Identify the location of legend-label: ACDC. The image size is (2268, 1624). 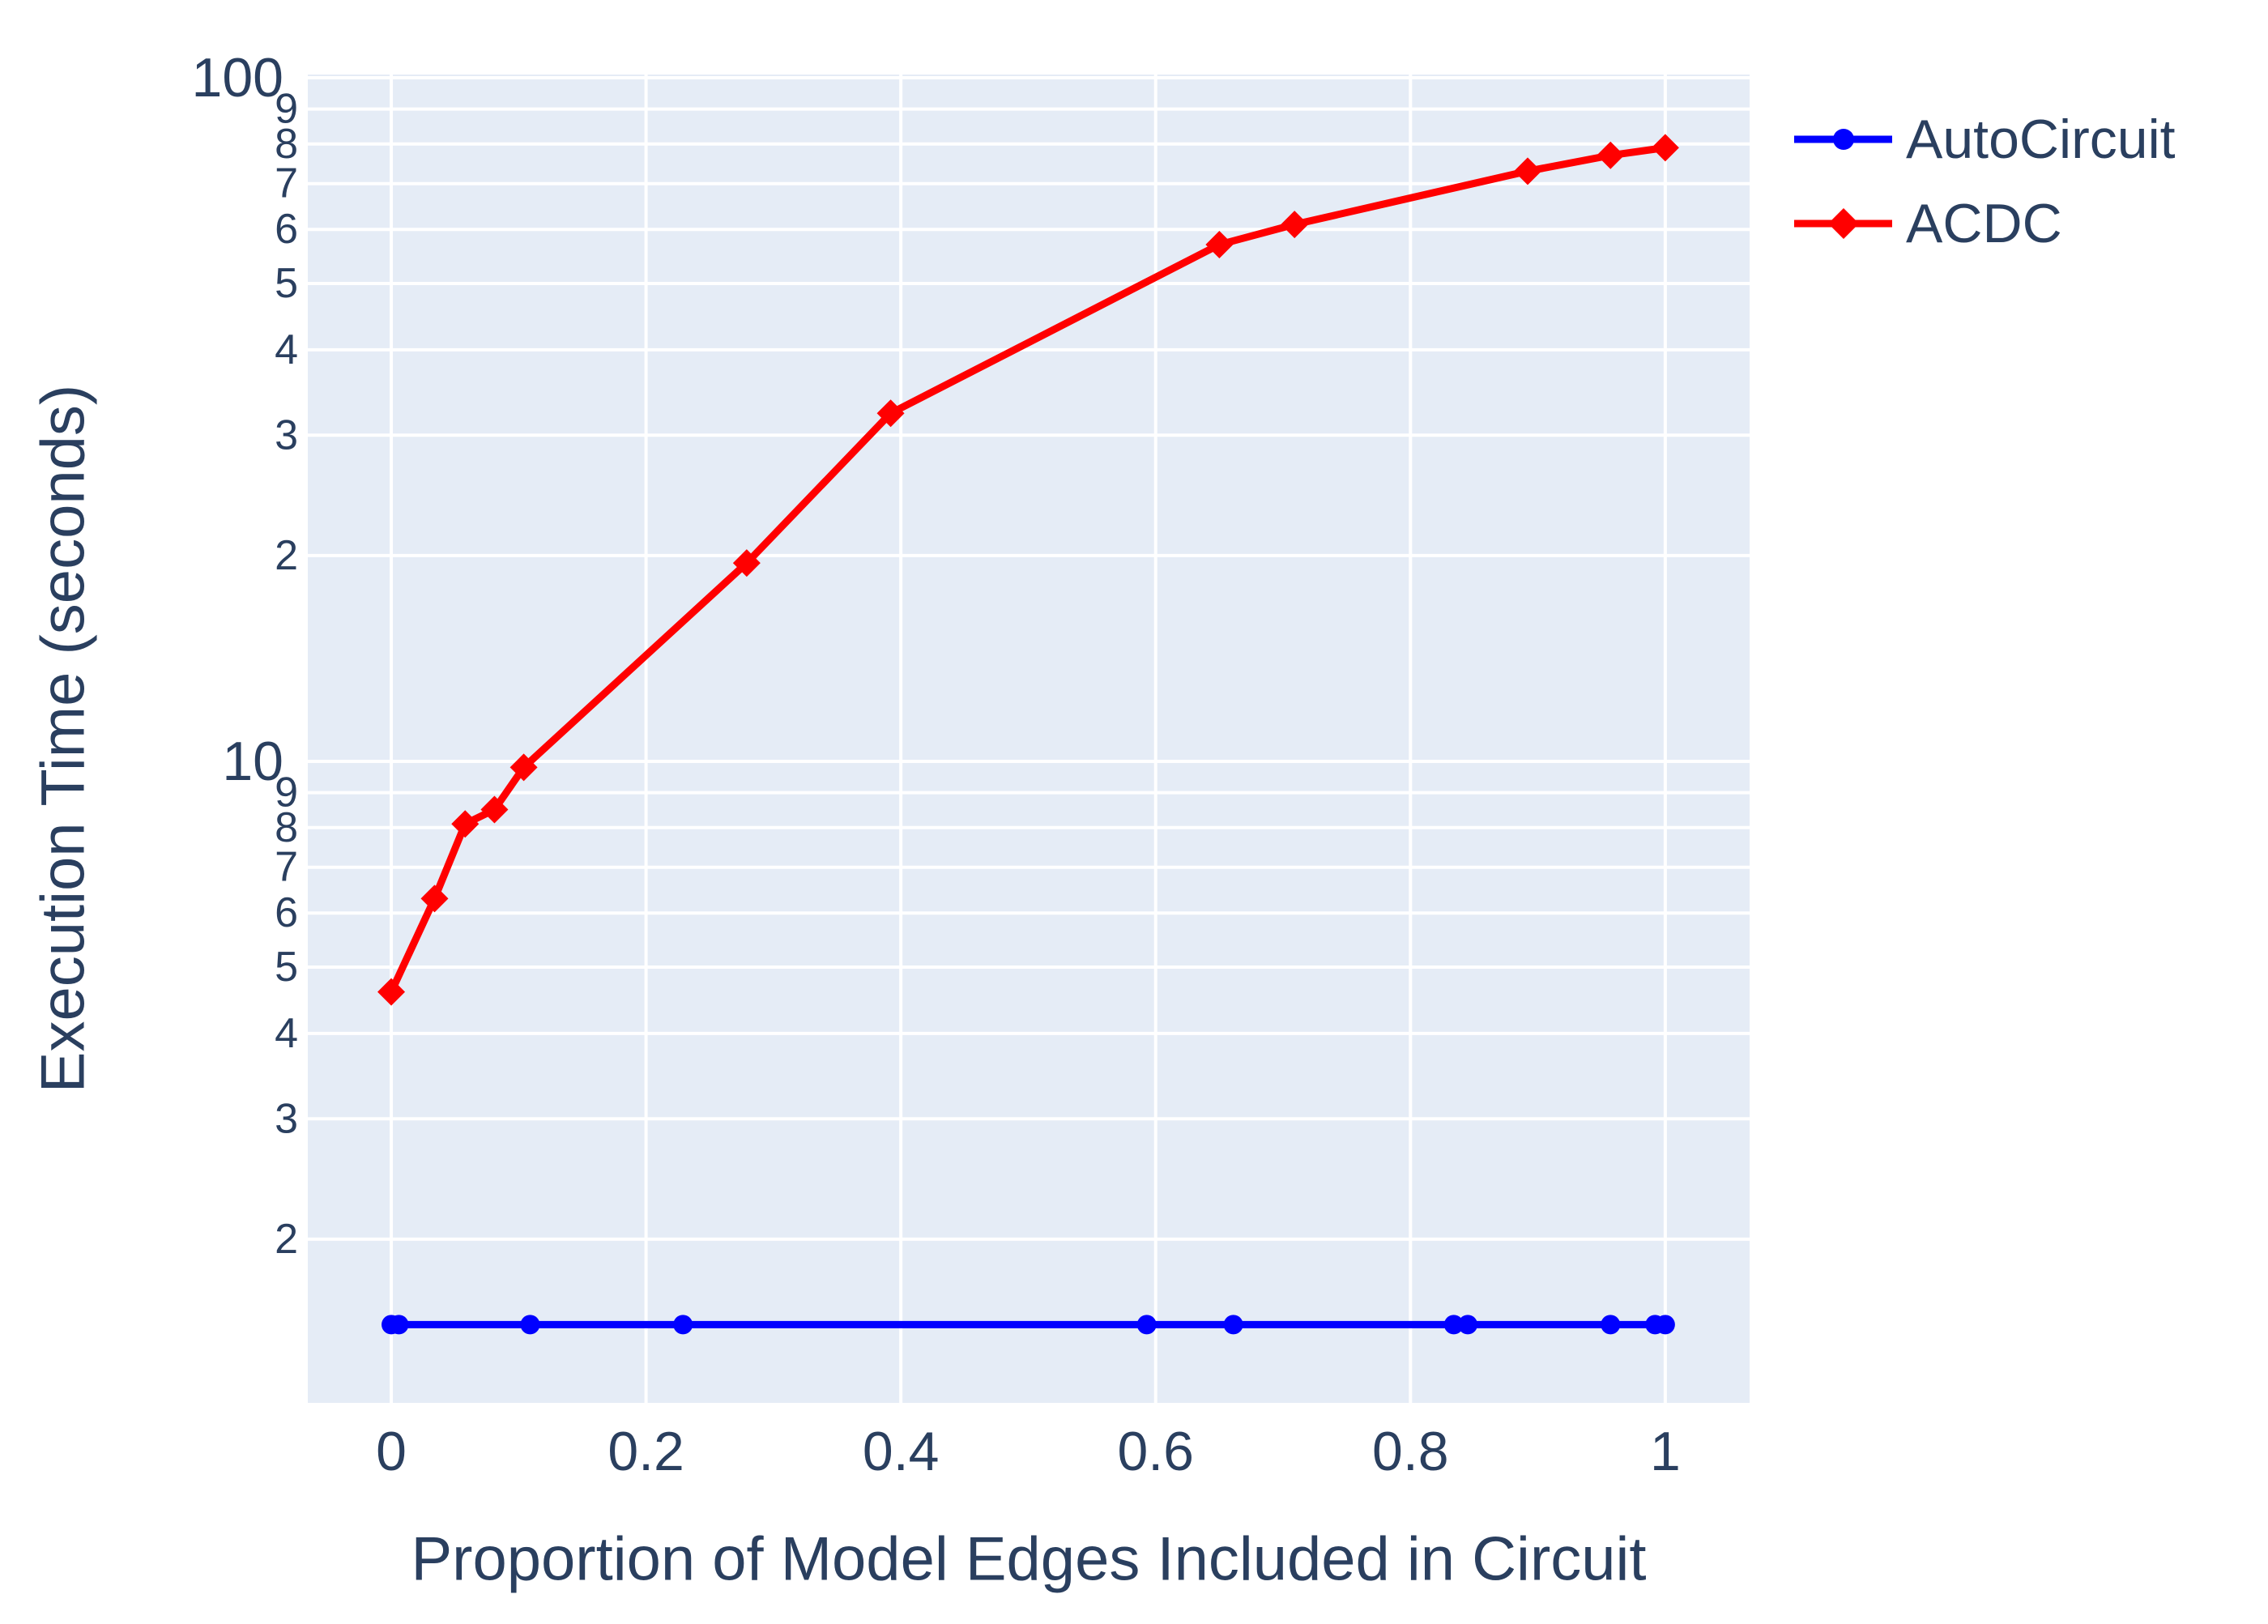
(1984, 223).